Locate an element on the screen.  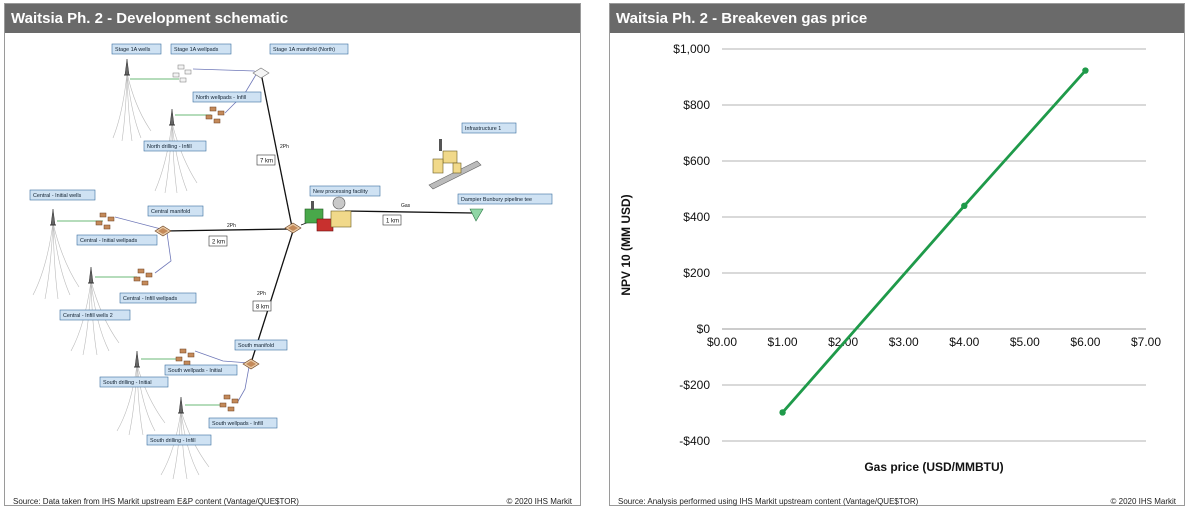
svg-text: South drilling - Infill is located at coordinates (173, 441).